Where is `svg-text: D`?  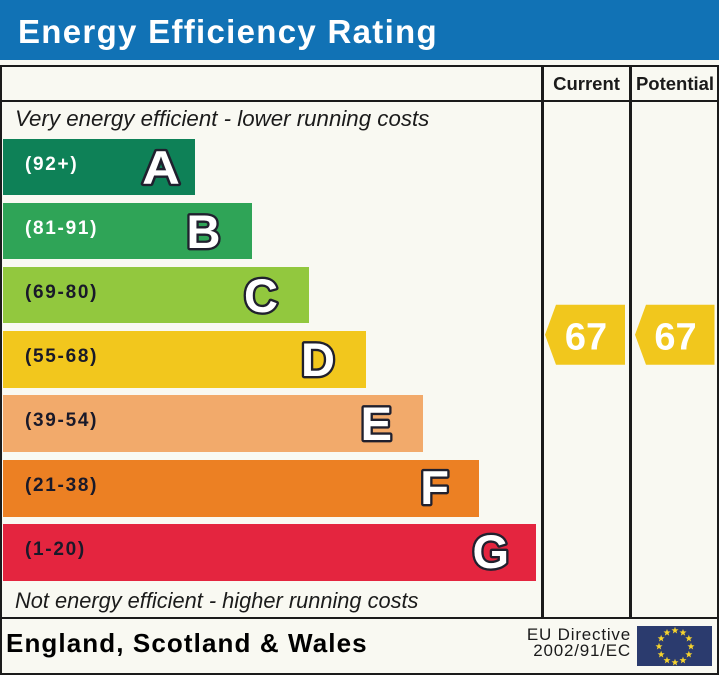
svg-text: D is located at coordinates (318, 359).